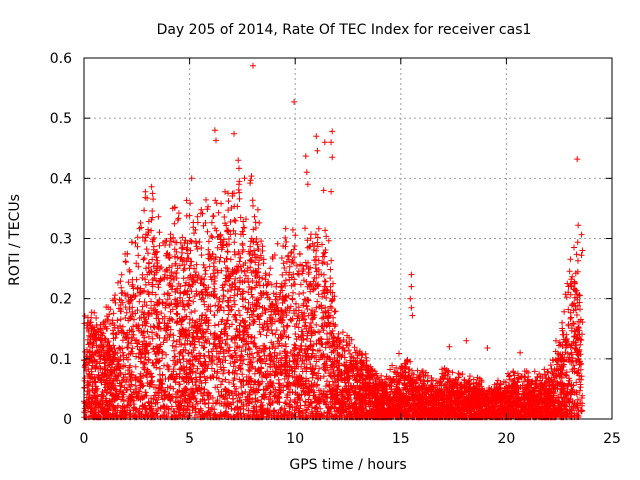 This screenshot has height=480, width=640. What do you see at coordinates (67, 420) in the screenshot?
I see `y-tick-label: 0` at bounding box center [67, 420].